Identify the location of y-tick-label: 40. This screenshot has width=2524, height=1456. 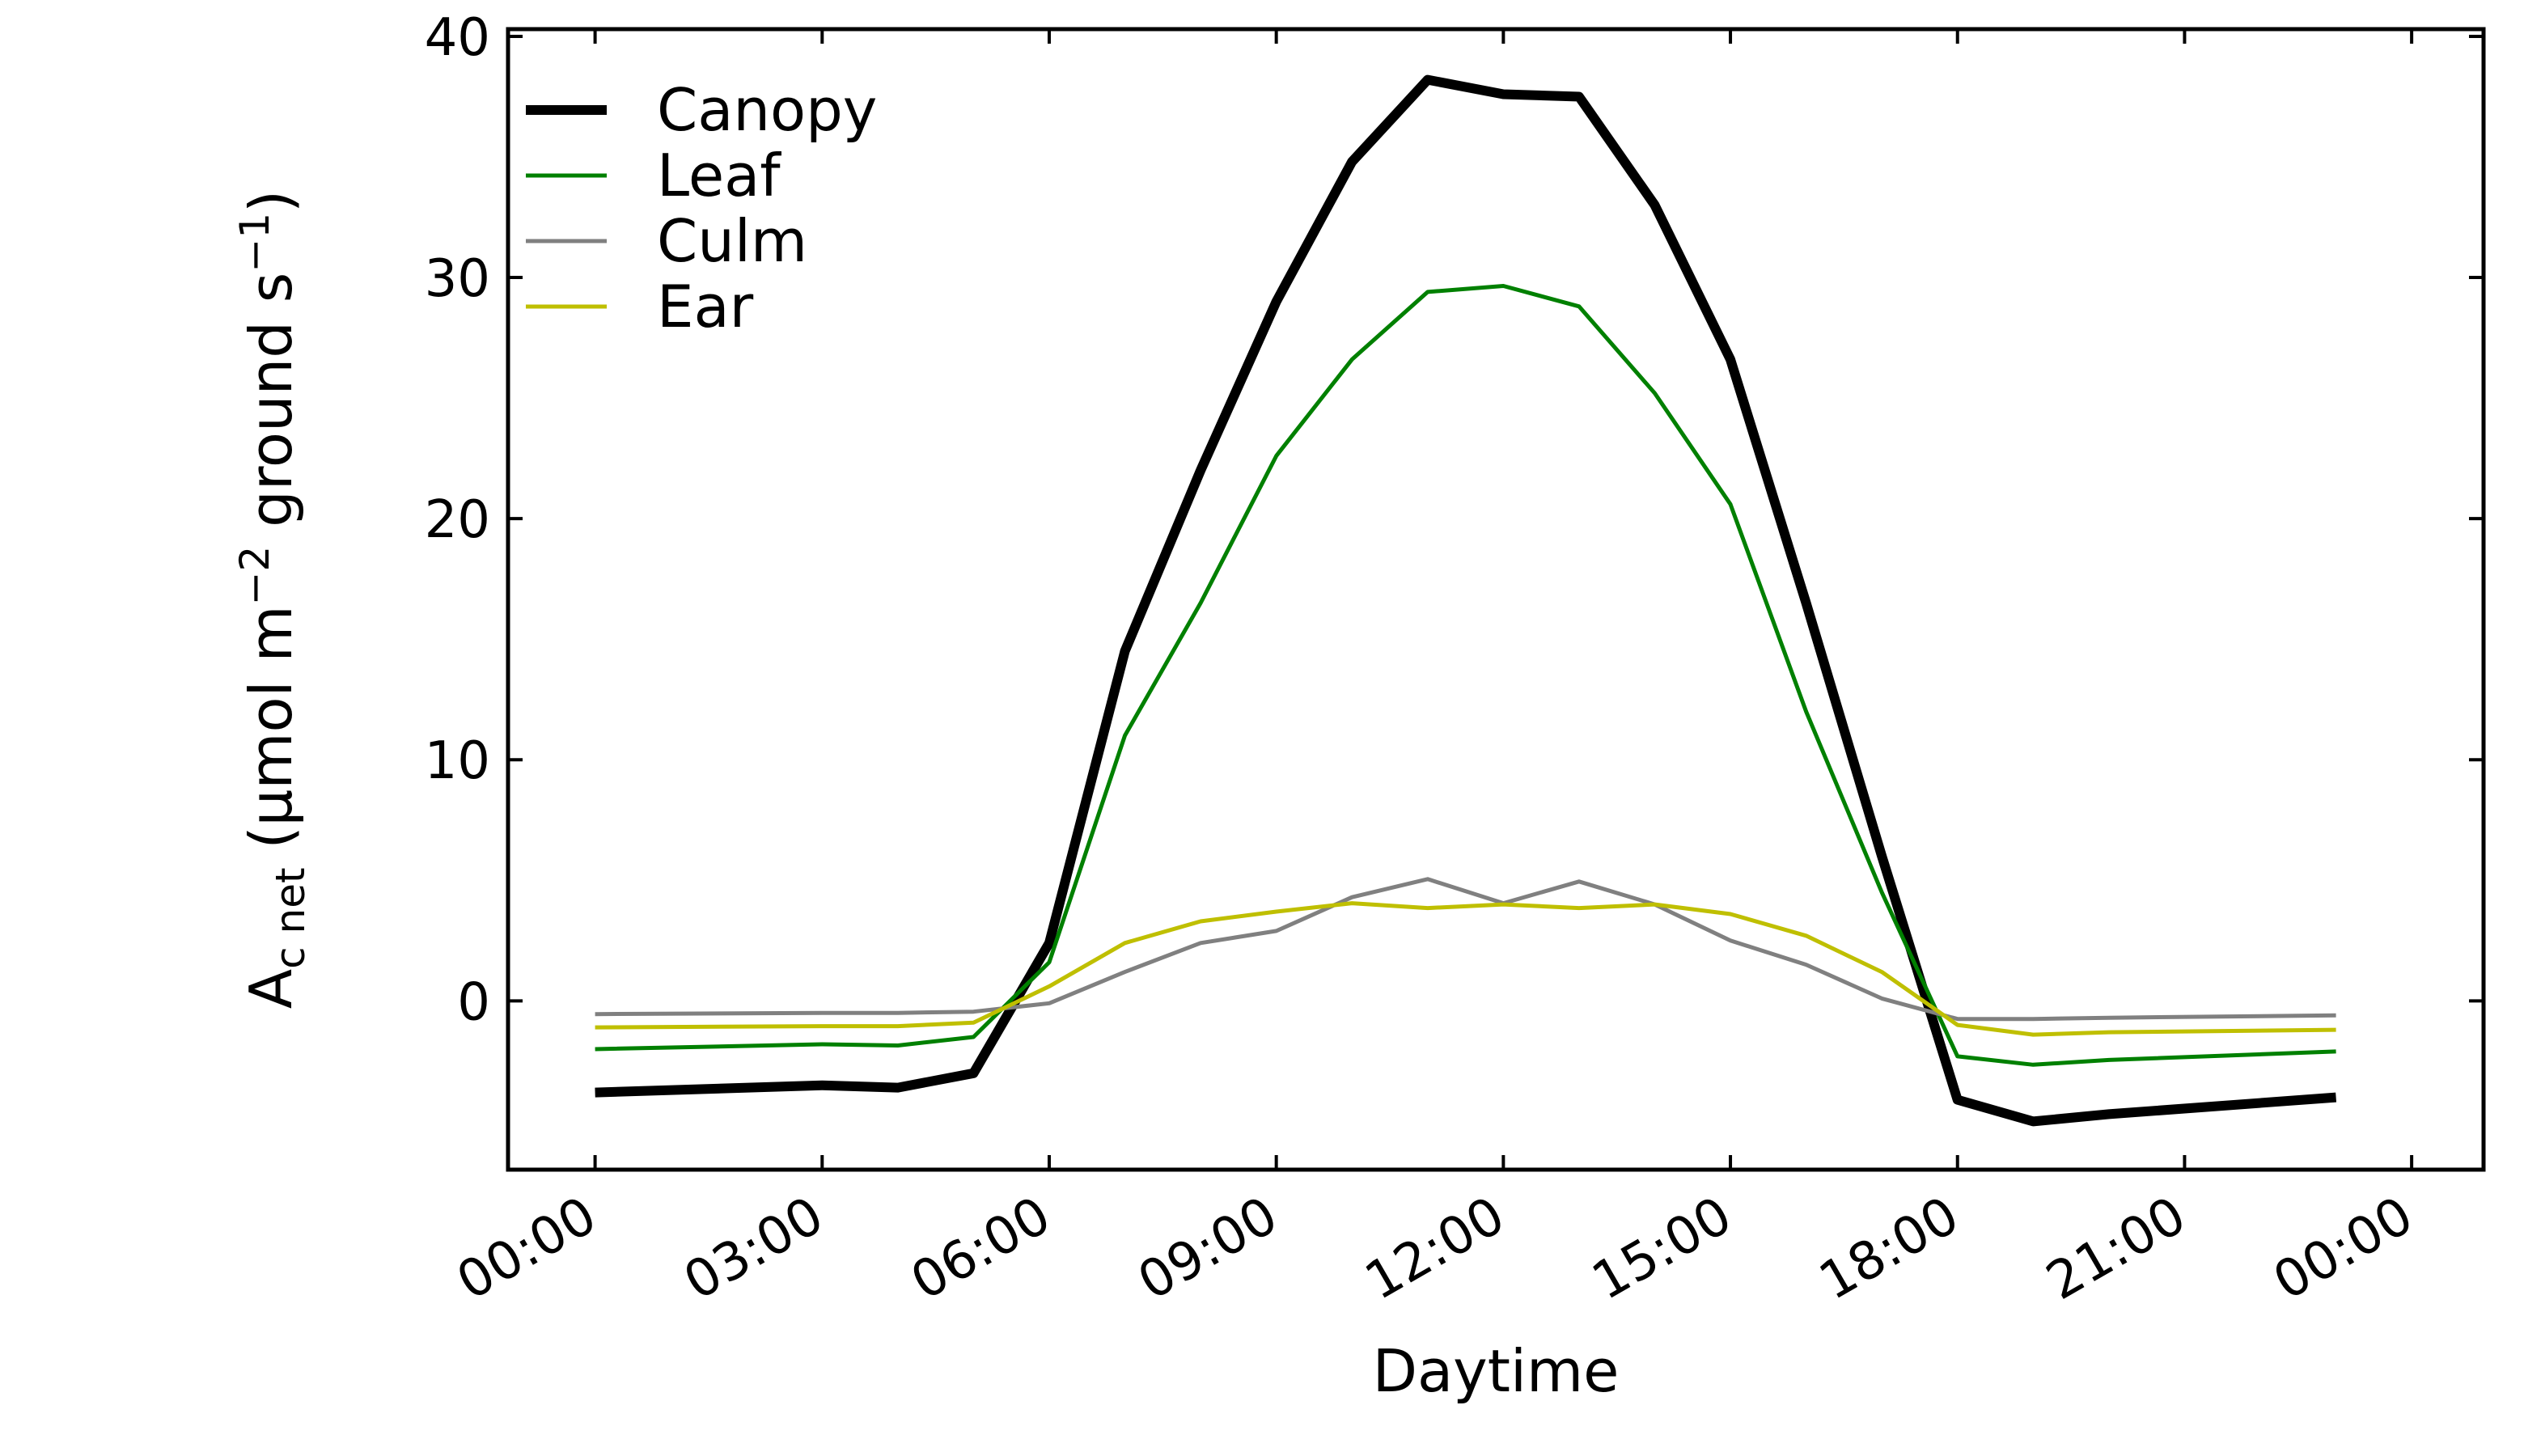
(457, 38).